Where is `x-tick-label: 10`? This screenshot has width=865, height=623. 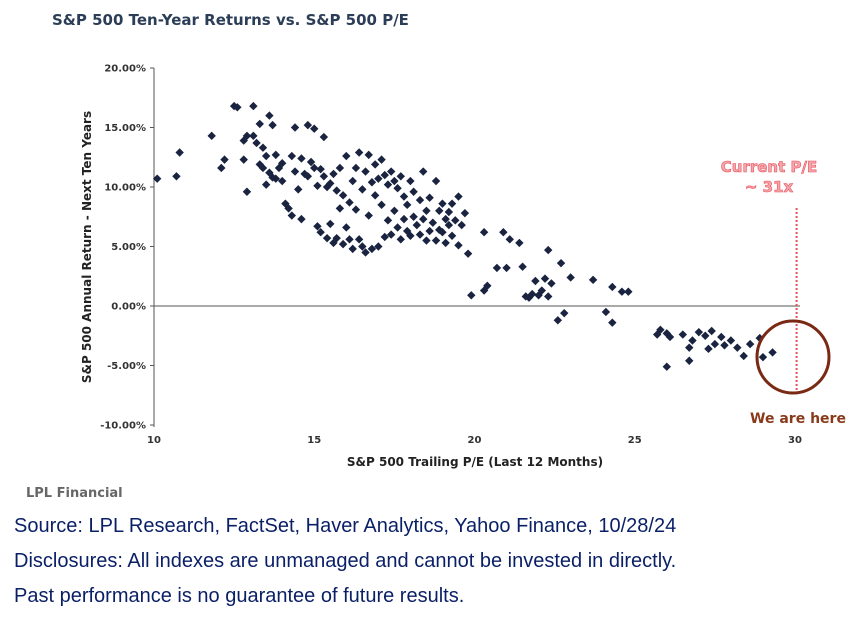 x-tick-label: 10 is located at coordinates (154, 440).